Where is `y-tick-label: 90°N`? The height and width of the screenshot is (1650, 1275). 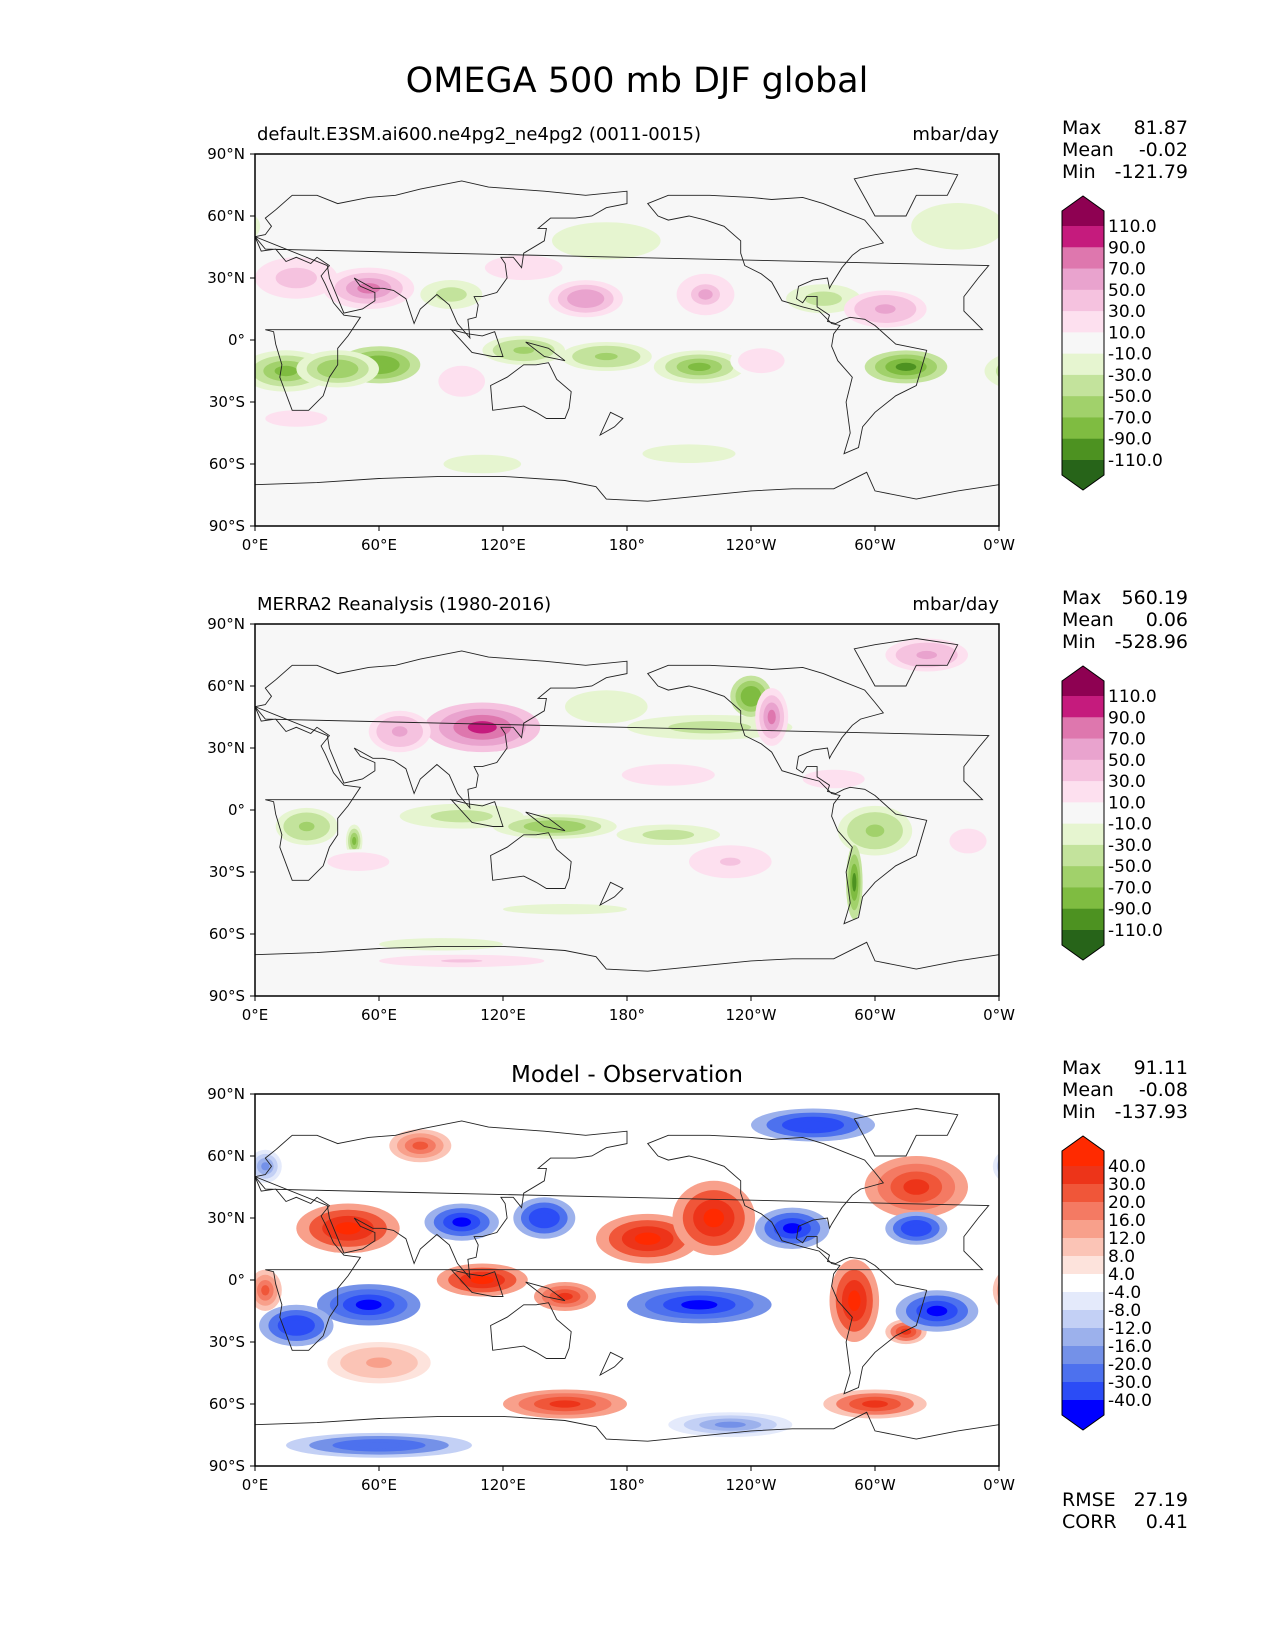
y-tick-label: 90°N is located at coordinates (226, 154).